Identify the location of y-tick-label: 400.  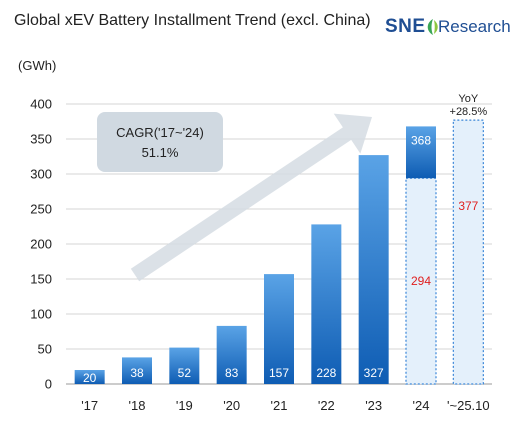
(41, 104).